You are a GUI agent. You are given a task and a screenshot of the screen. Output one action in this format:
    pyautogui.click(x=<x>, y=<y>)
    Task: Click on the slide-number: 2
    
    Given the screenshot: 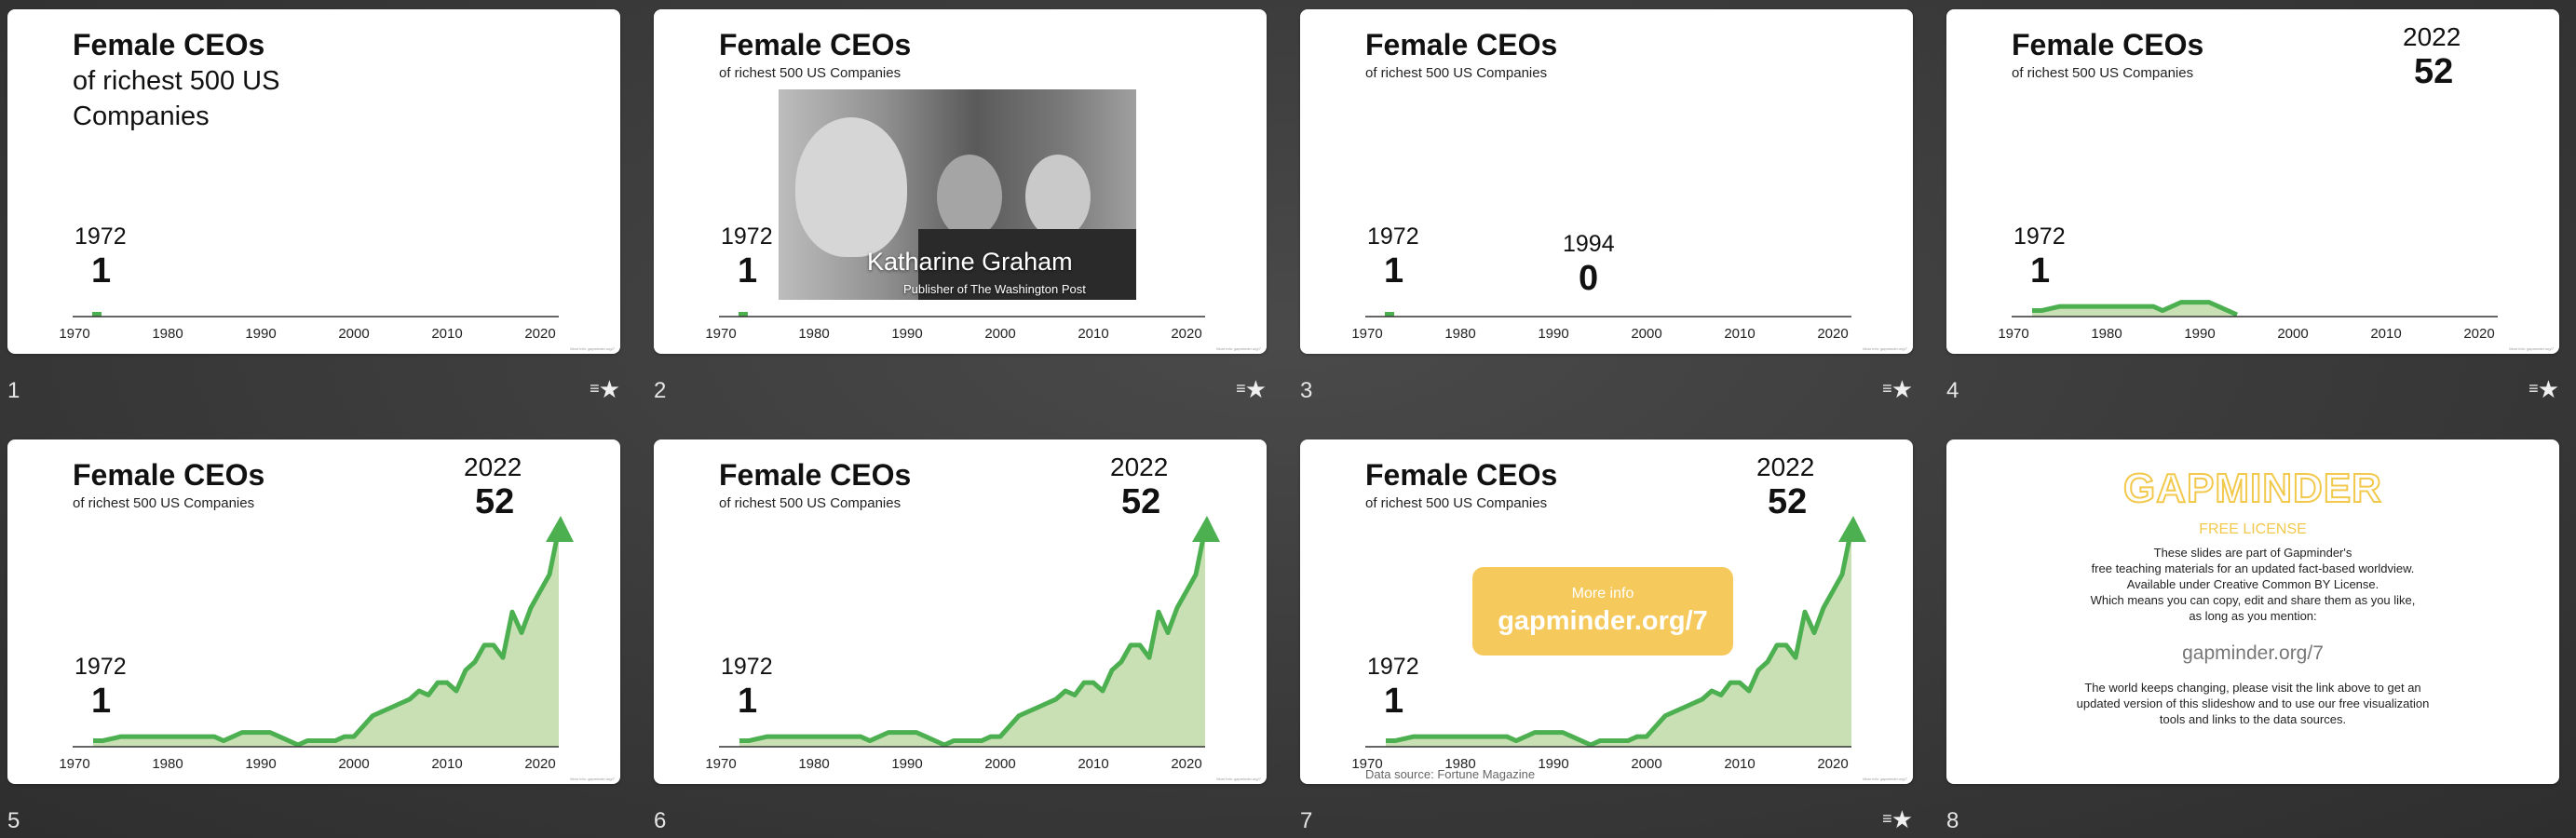 What is the action you would take?
    pyautogui.click(x=660, y=390)
    